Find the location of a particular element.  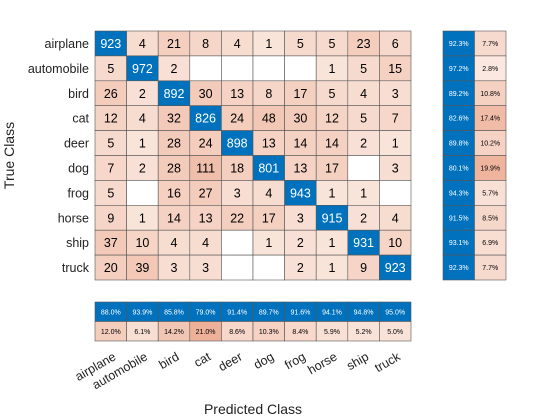

column-summary-incorrect-label: 6.1% is located at coordinates (142, 332).